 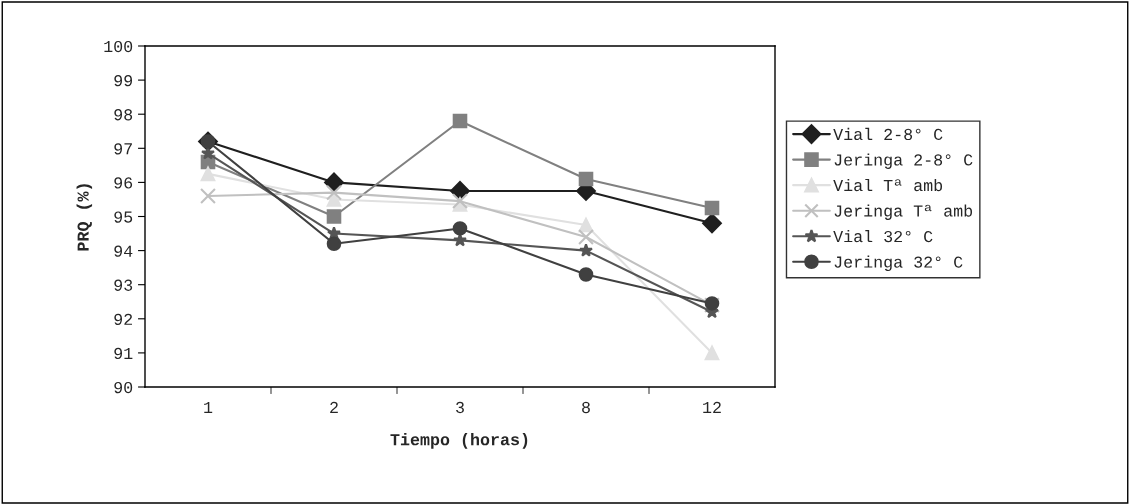 I want to click on y-tick-label: 92, so click(x=123, y=319).